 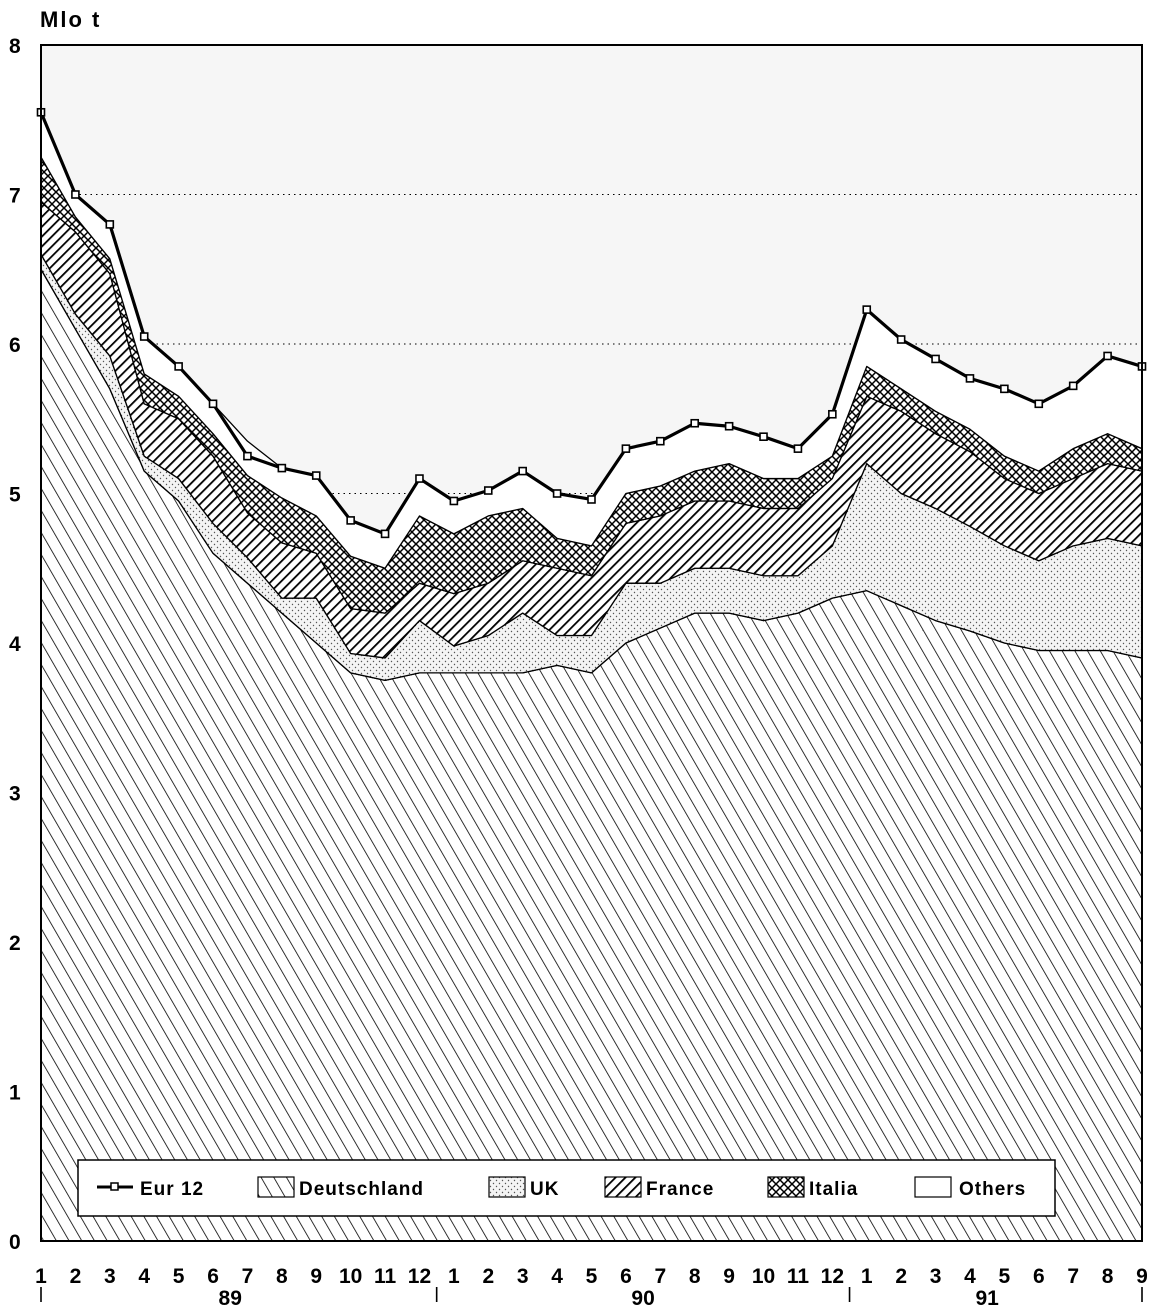 I want to click on x-axis-ticks: 1 2 3 4 5 6 7 8 9 10 11 12 1 2 3 4 5 6 7 8 9 10 11 12 1 2 3 4 5 6 7 8 9, so click(x=591, y=1276).